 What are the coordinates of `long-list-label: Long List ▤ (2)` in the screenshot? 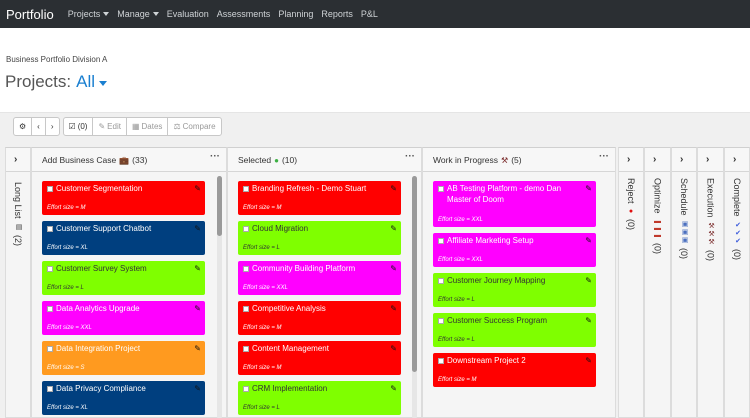 It's located at (18, 214).